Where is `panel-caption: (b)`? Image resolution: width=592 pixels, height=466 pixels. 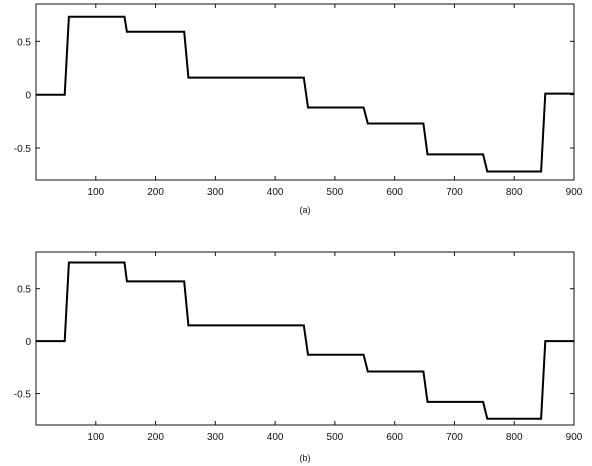 panel-caption: (b) is located at coordinates (305, 458).